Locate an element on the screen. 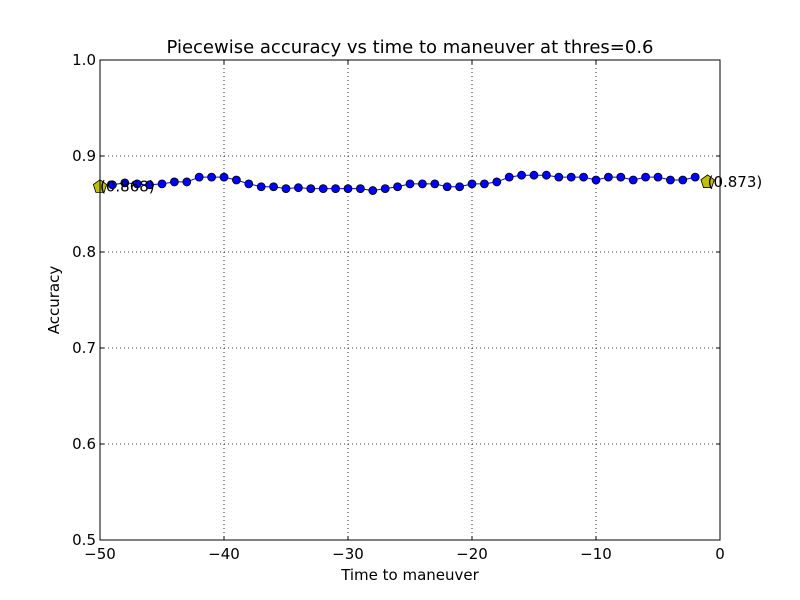 This screenshot has height=600, width=800. x-tick-label: −20 is located at coordinates (472, 554).